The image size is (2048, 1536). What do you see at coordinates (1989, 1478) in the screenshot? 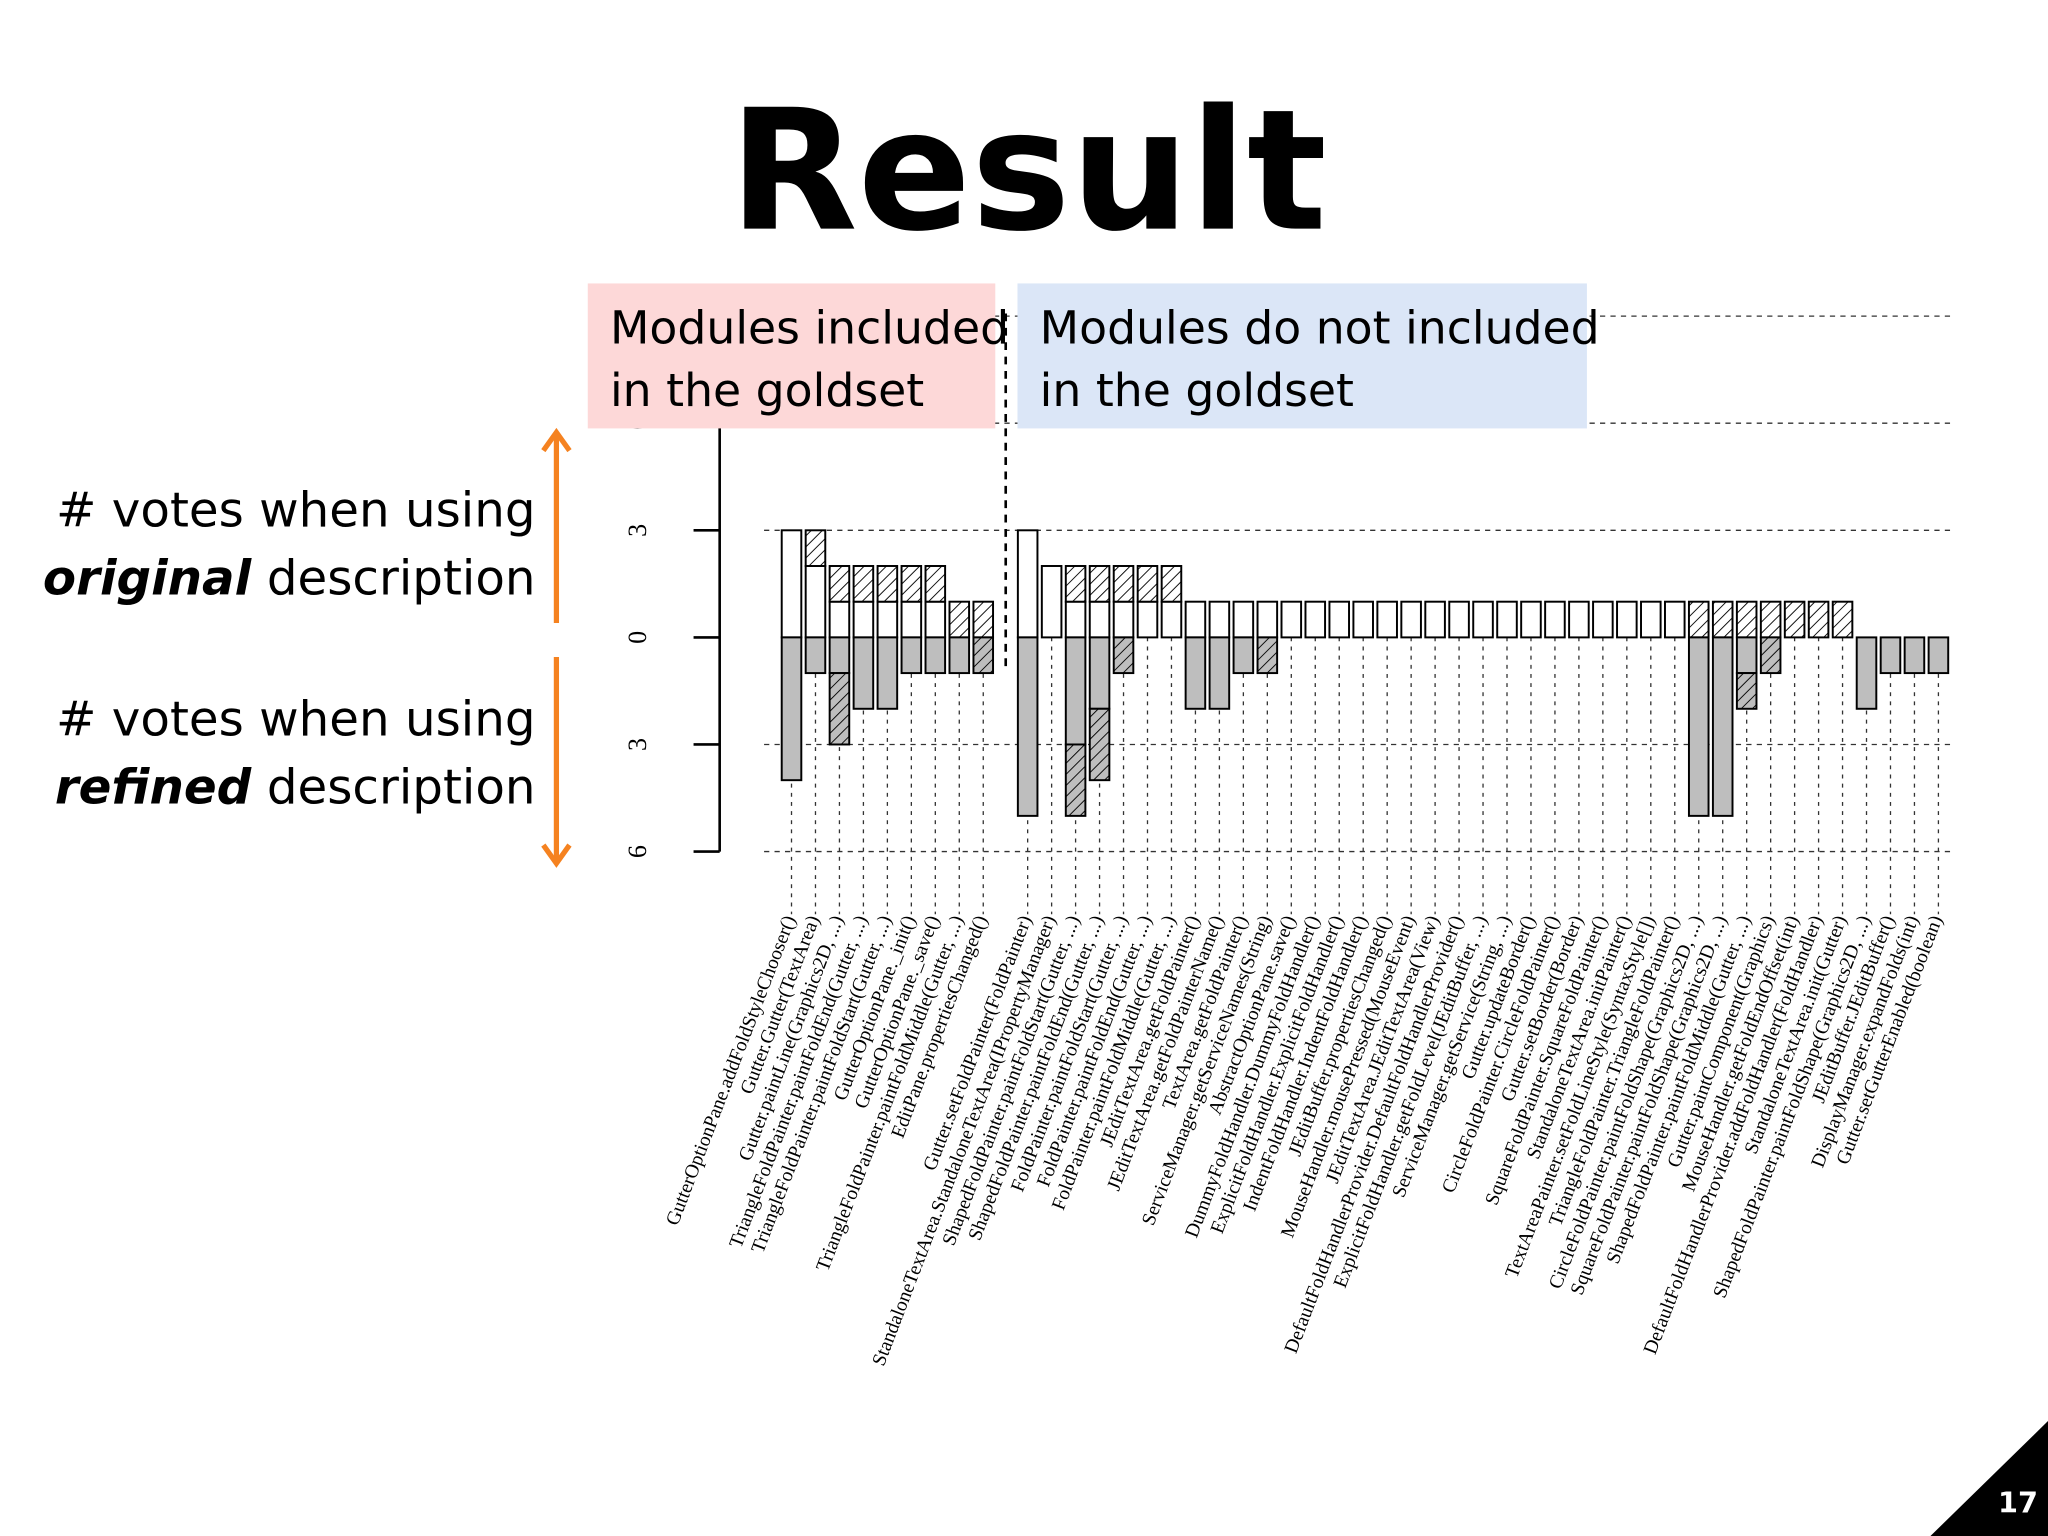
I see `page-corner` at bounding box center [1989, 1478].